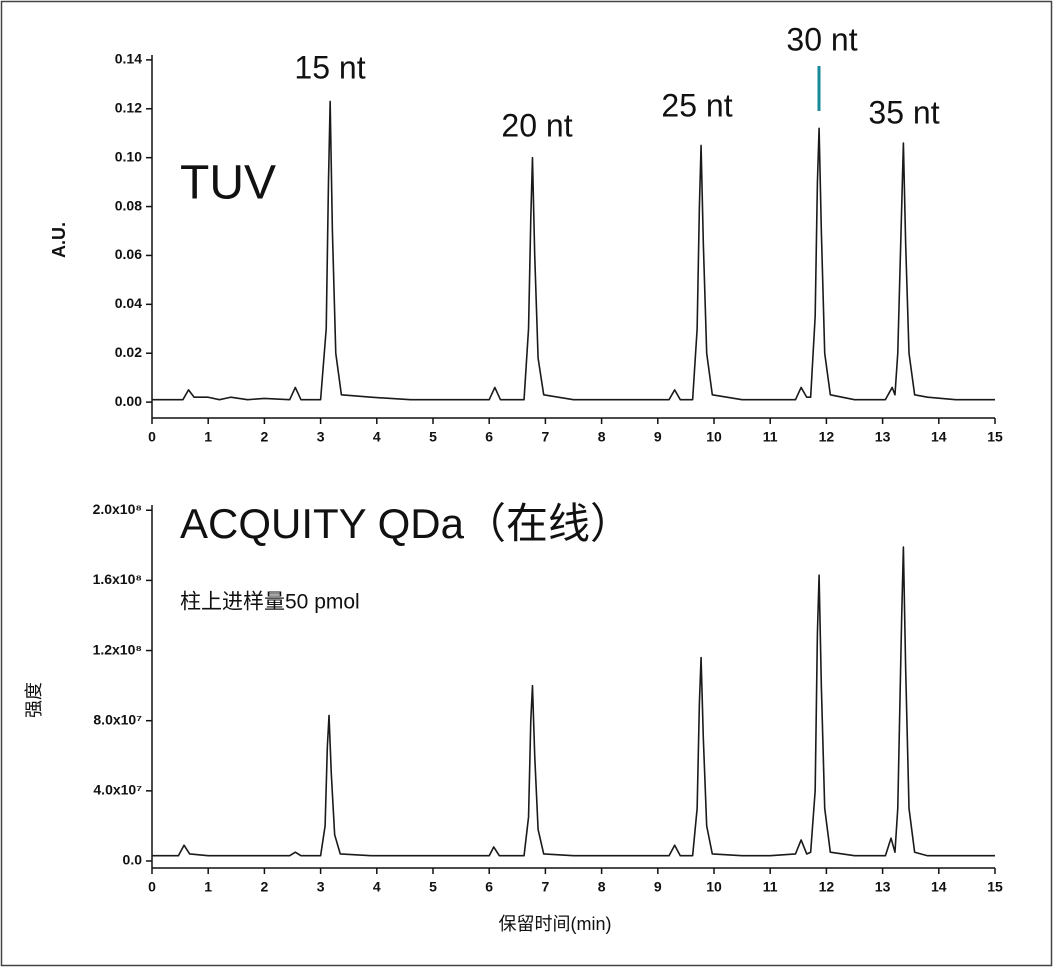  Describe the element at coordinates (128, 254) in the screenshot. I see `y-tick-label: 0.06` at that location.